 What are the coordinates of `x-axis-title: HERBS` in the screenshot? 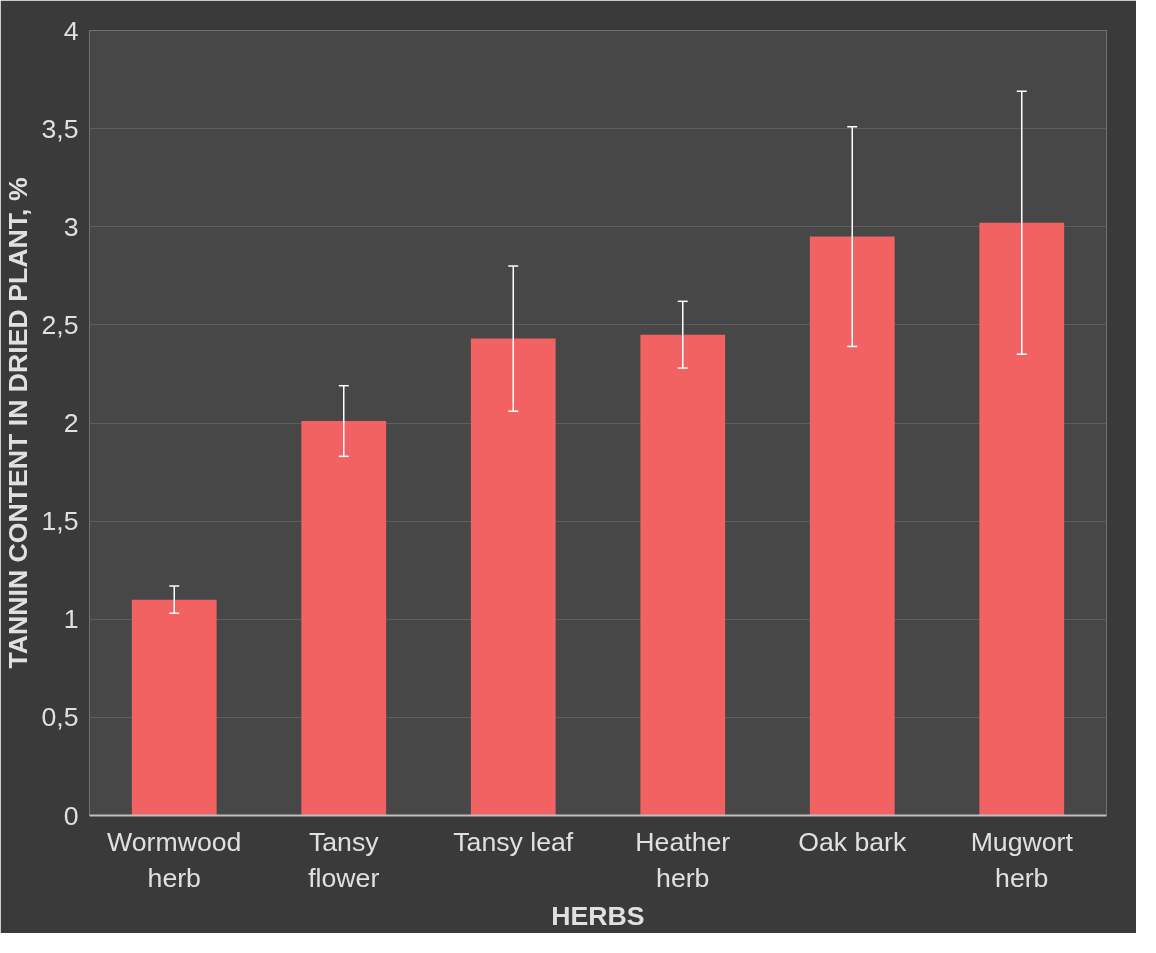 It's located at (598, 915).